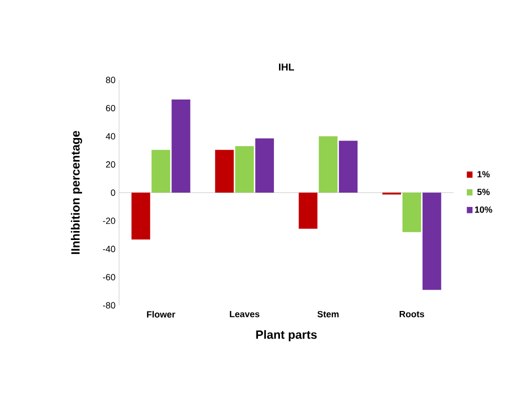  Describe the element at coordinates (109, 249) in the screenshot. I see `y-tick-label: -40` at that location.